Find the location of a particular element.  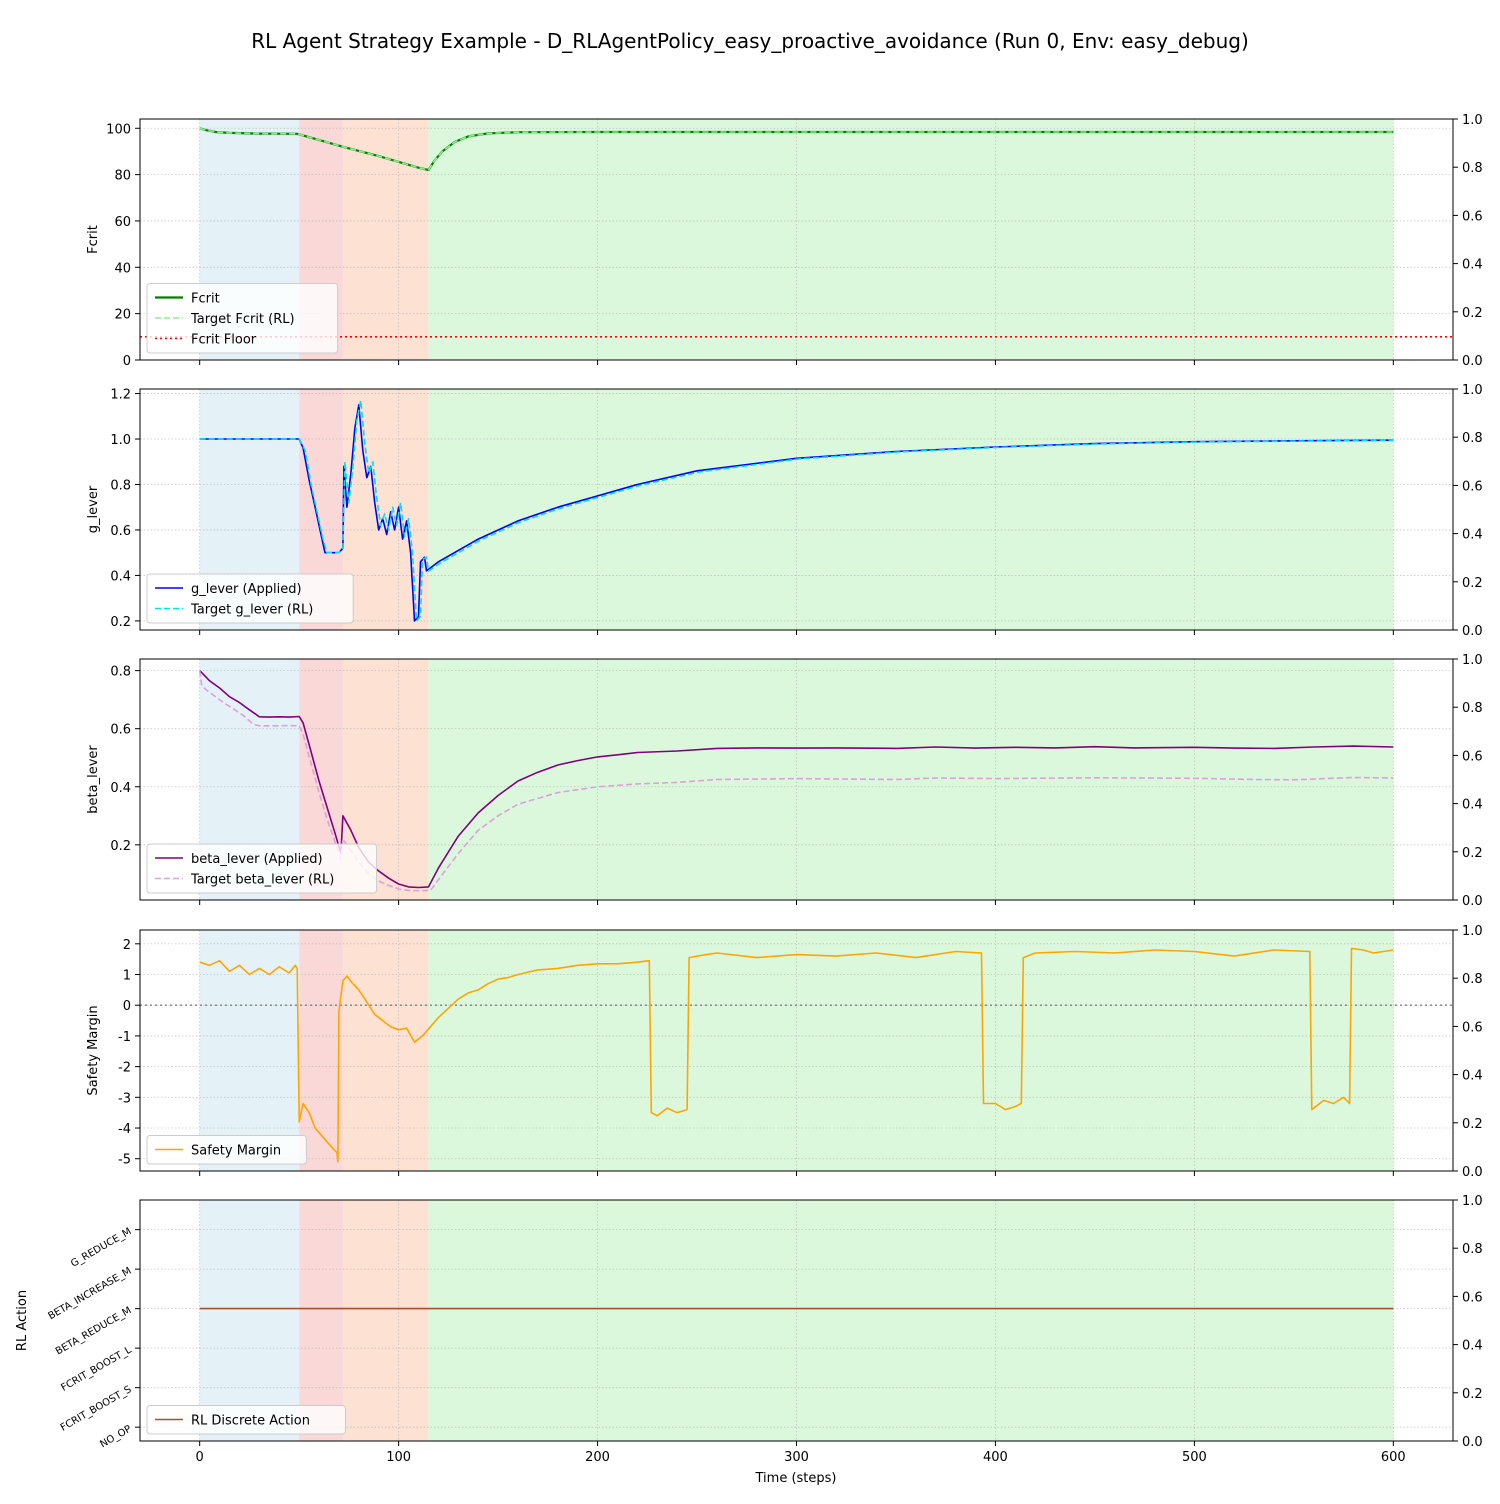

y-axis-label: Fcrit is located at coordinates (93, 239).